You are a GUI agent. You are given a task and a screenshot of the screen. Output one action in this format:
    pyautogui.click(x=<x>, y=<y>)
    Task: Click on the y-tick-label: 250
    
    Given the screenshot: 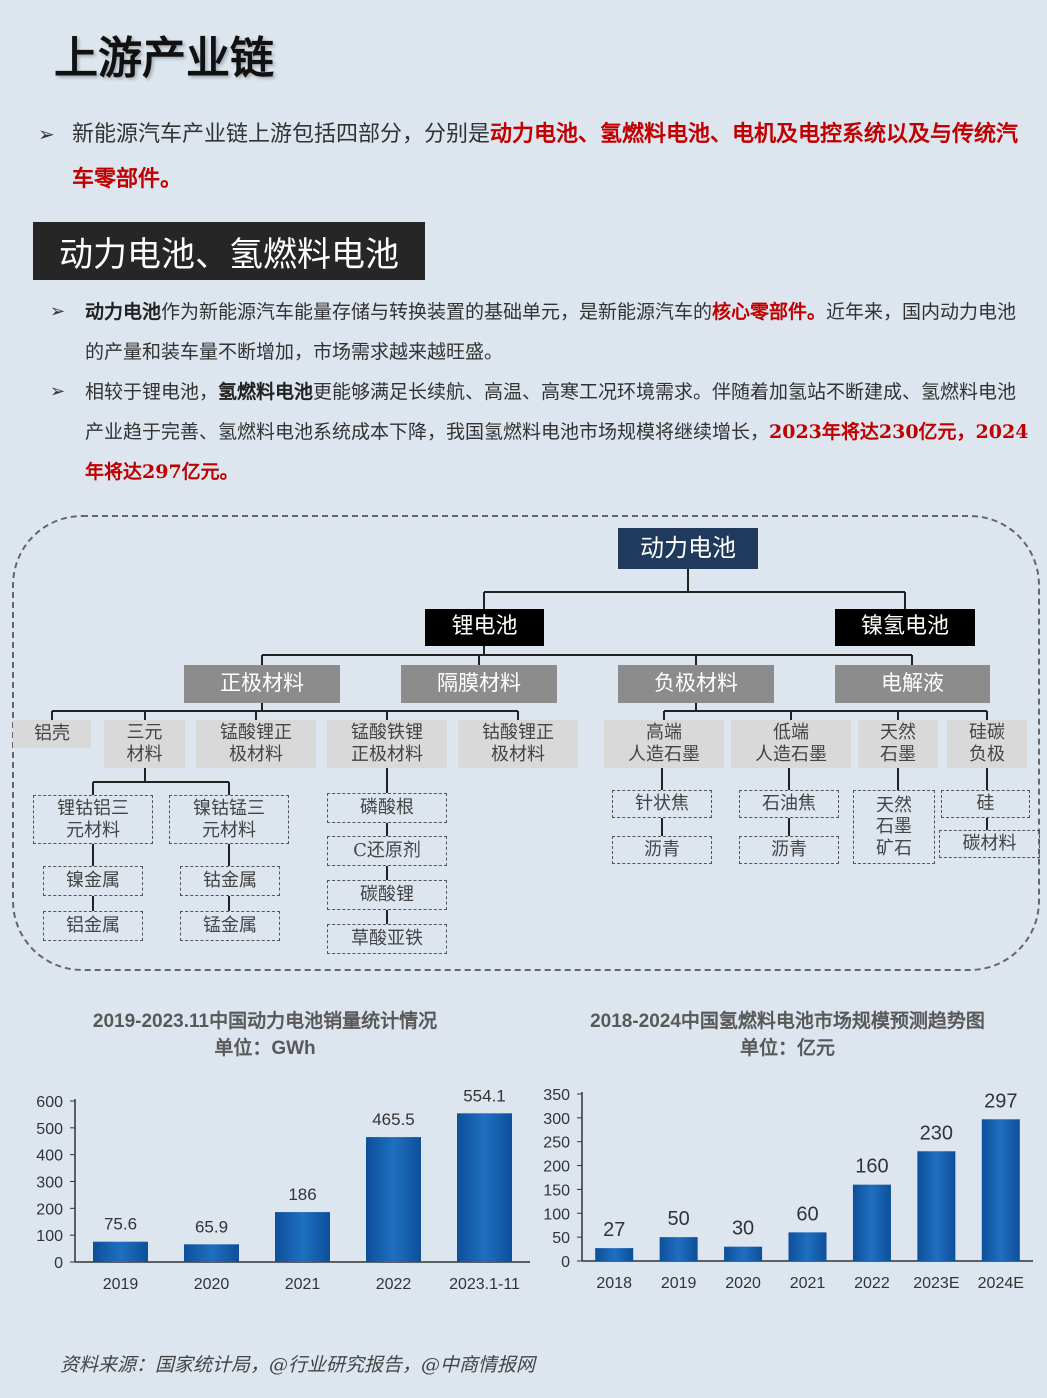 What is the action you would take?
    pyautogui.click(x=556, y=1143)
    